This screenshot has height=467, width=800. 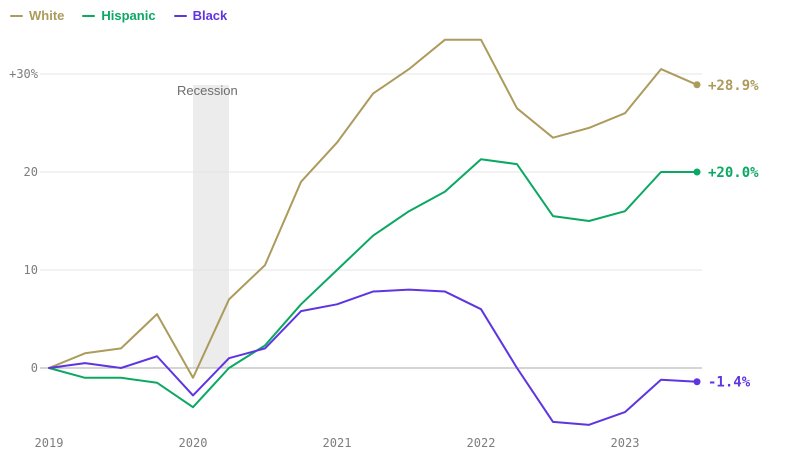 I want to click on x-tick-label: 2022, so click(x=481, y=443).